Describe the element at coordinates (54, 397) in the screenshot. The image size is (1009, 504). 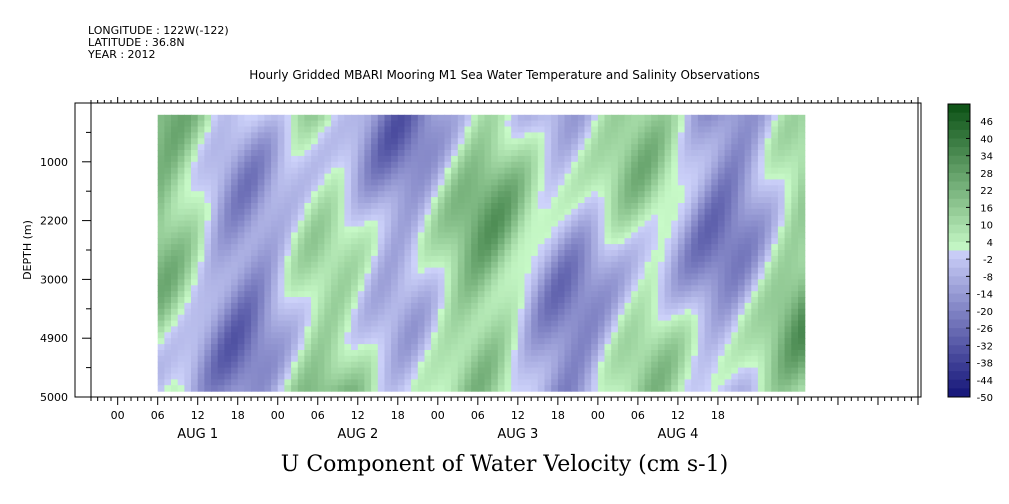
I see `y-tick-label: 5000` at that location.